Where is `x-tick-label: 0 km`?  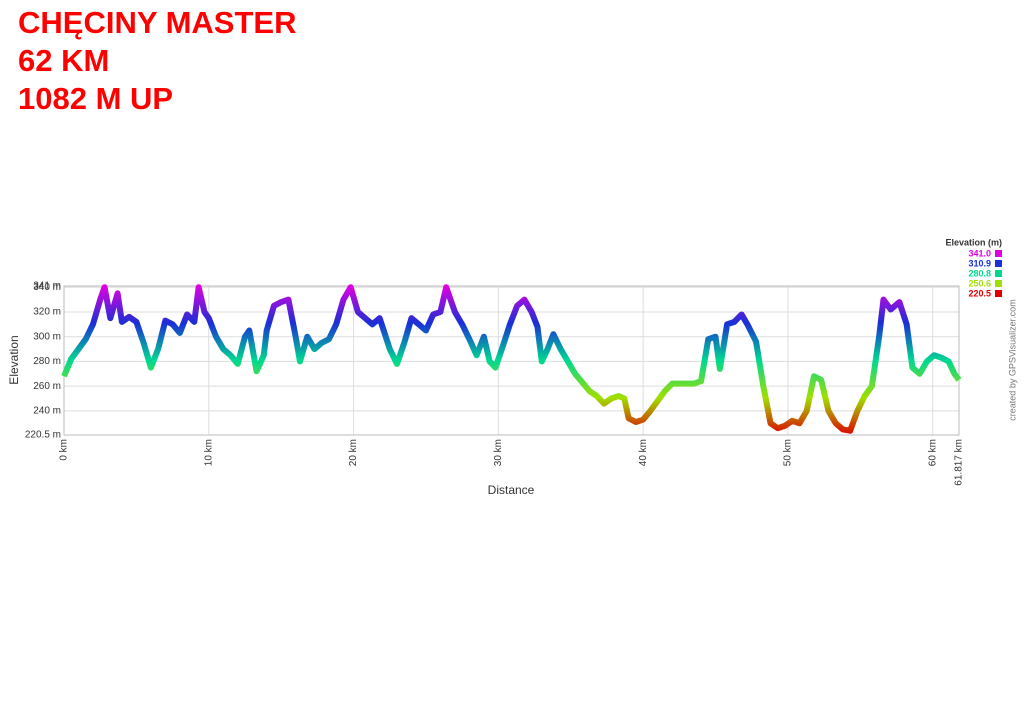 x-tick-label: 0 km is located at coordinates (64, 450).